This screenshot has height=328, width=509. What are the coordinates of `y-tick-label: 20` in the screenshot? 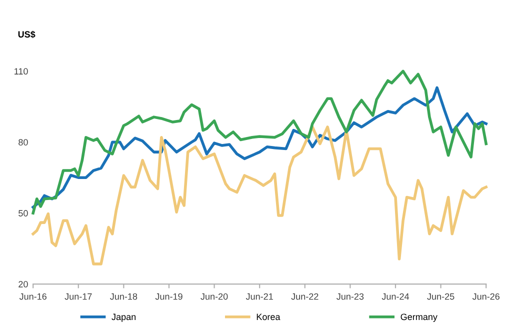 It's located at (23, 284).